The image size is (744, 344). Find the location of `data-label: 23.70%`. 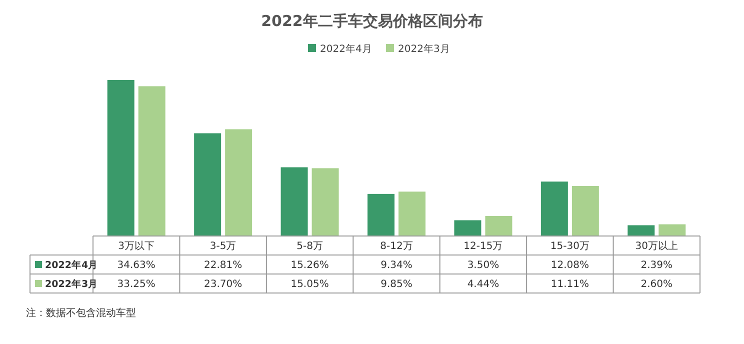

data-label: 23.70% is located at coordinates (223, 284).